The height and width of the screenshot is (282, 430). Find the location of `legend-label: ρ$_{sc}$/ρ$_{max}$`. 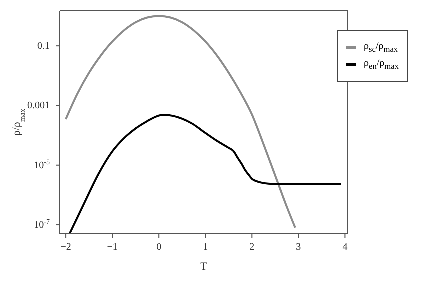

legend-label: ρ$_{sc}$/ρ$_{max}$ is located at coordinates (381, 47).